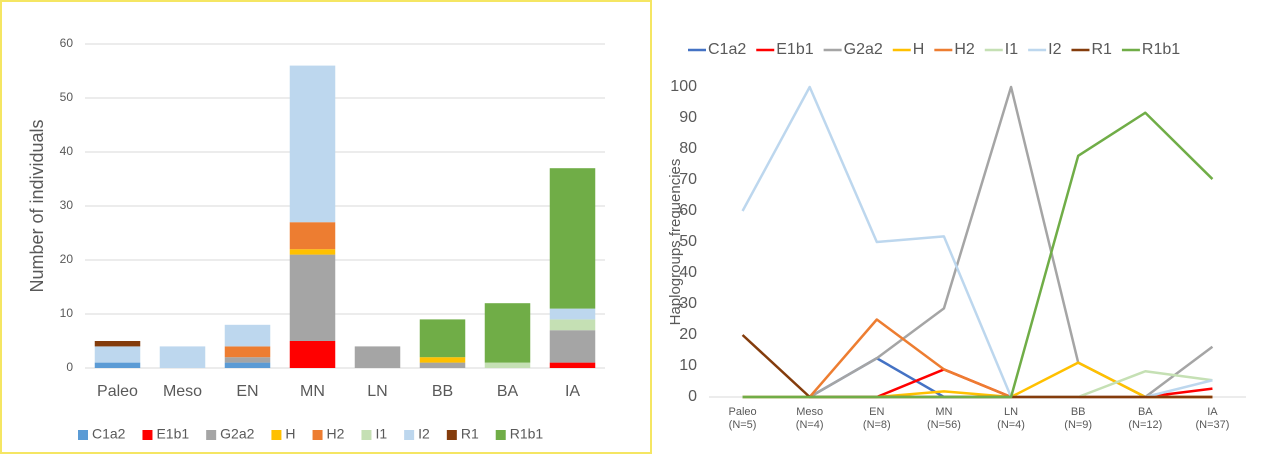  I want to click on x-tick-label: IA, so click(572, 391).